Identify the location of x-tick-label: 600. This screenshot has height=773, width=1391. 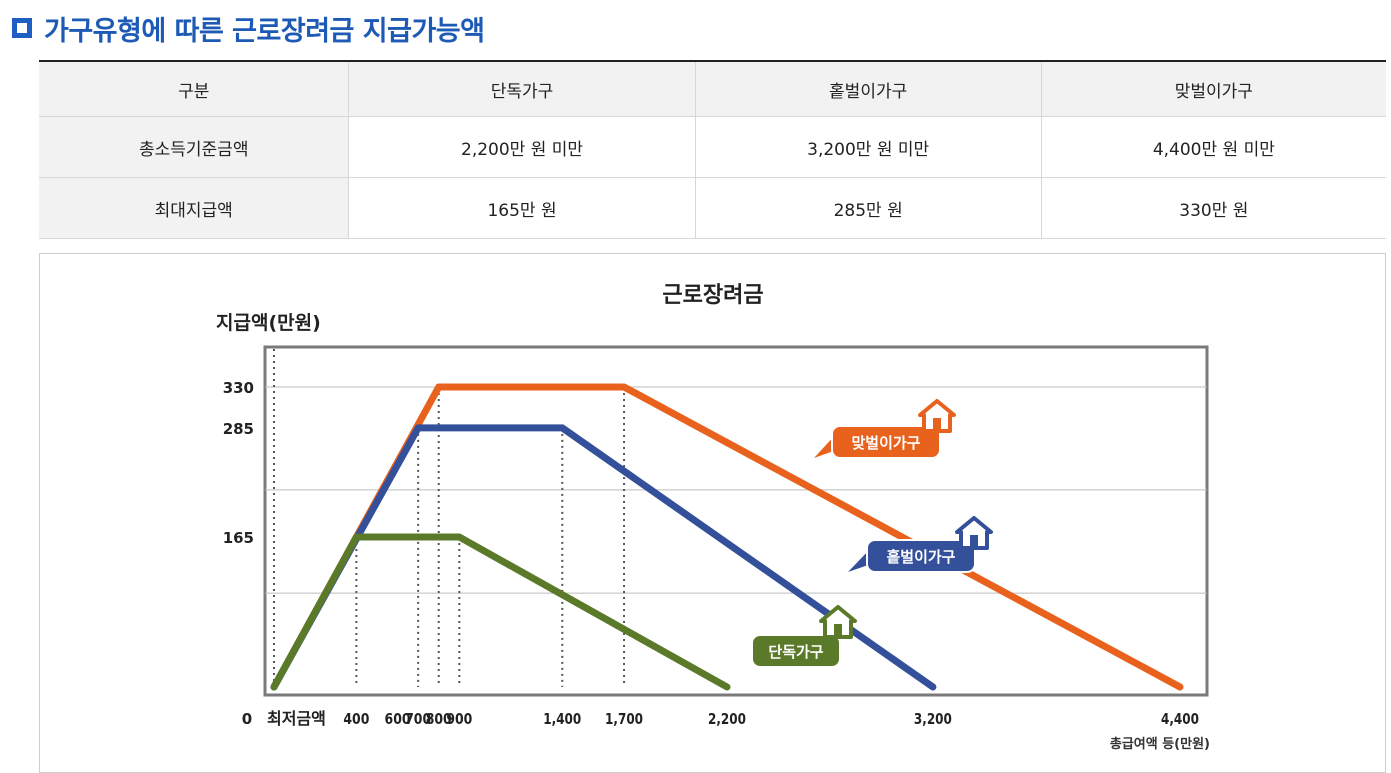
(398, 719).